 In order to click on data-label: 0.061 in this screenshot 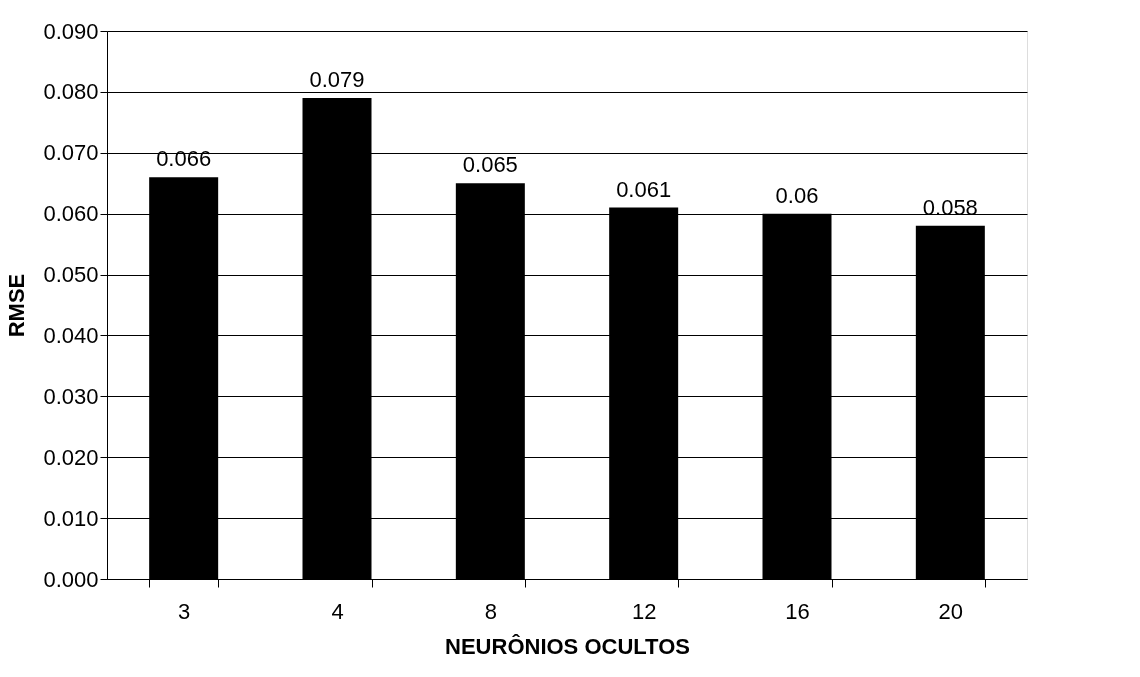, I will do `click(644, 189)`.